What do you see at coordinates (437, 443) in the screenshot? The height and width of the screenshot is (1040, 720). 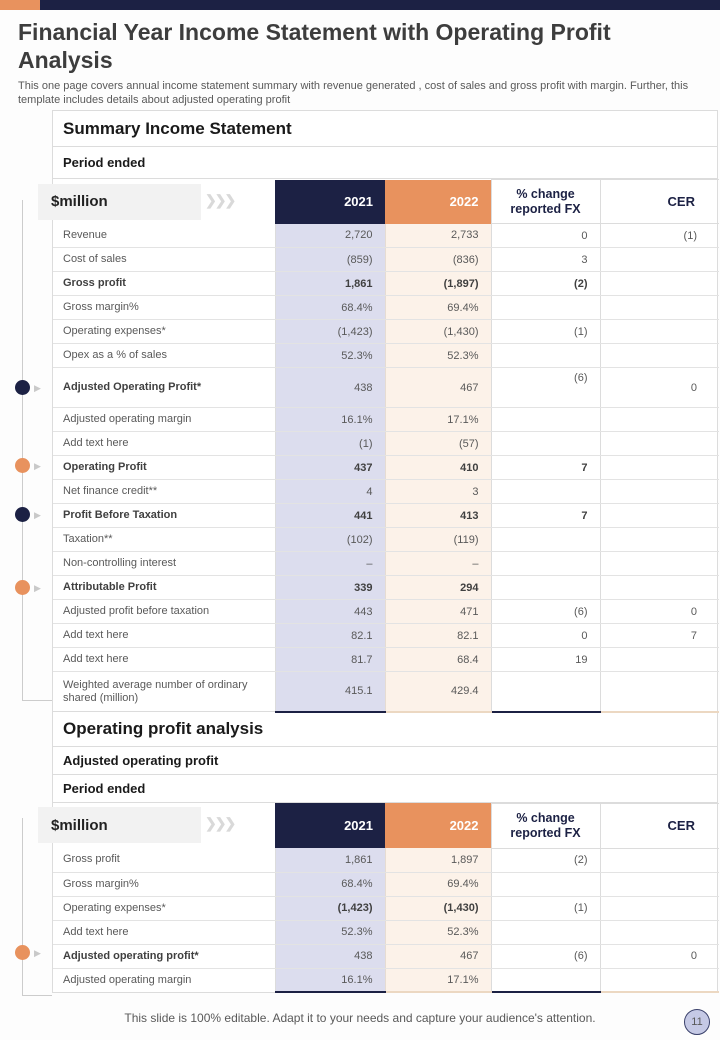 I see `value-2022: (57)` at bounding box center [437, 443].